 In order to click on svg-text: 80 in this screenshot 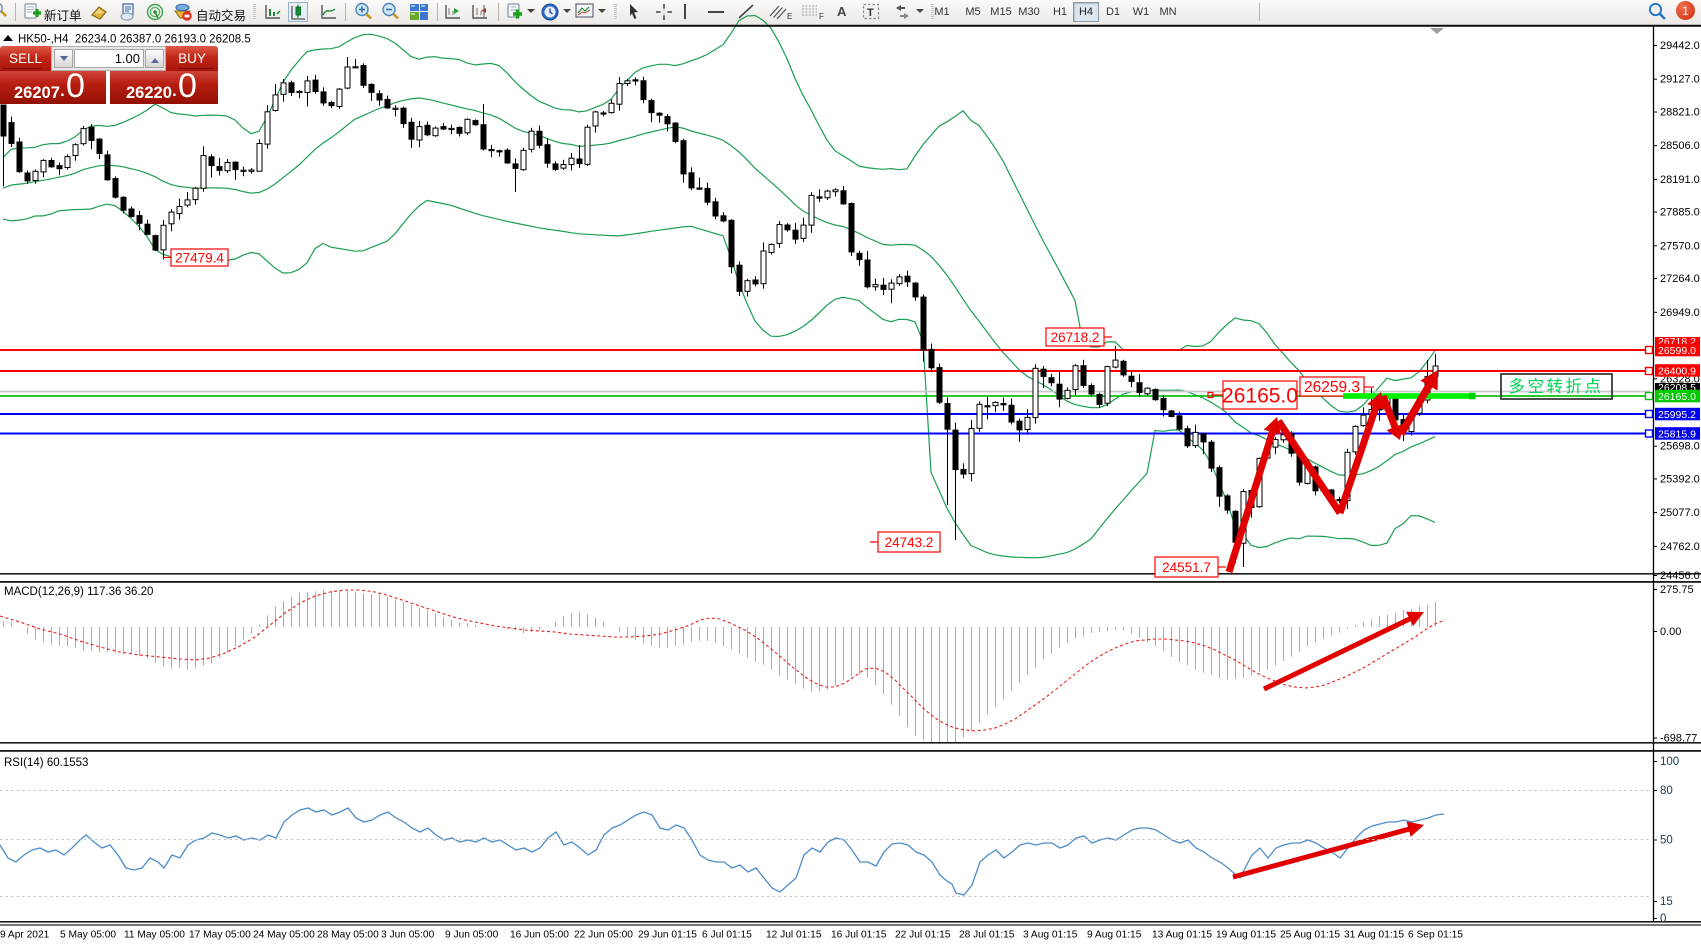, I will do `click(1666, 791)`.